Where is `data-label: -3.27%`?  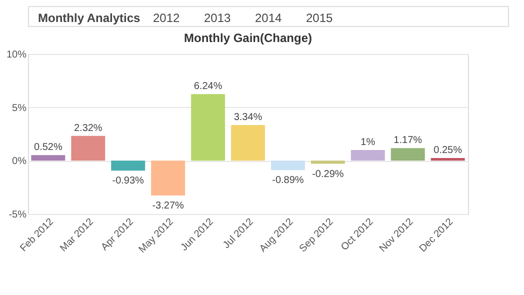
data-label: -3.27% is located at coordinates (168, 206).